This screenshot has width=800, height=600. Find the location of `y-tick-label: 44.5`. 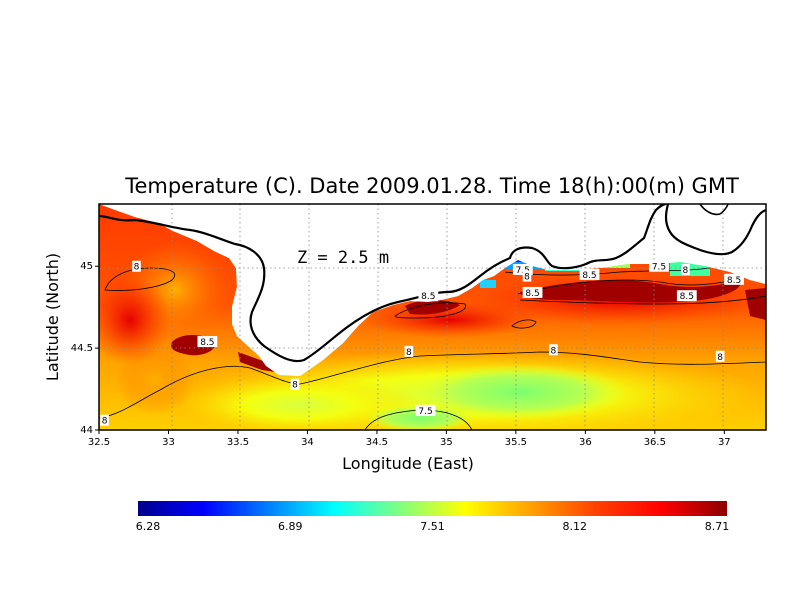

y-tick-label: 44.5 is located at coordinates (82, 348).